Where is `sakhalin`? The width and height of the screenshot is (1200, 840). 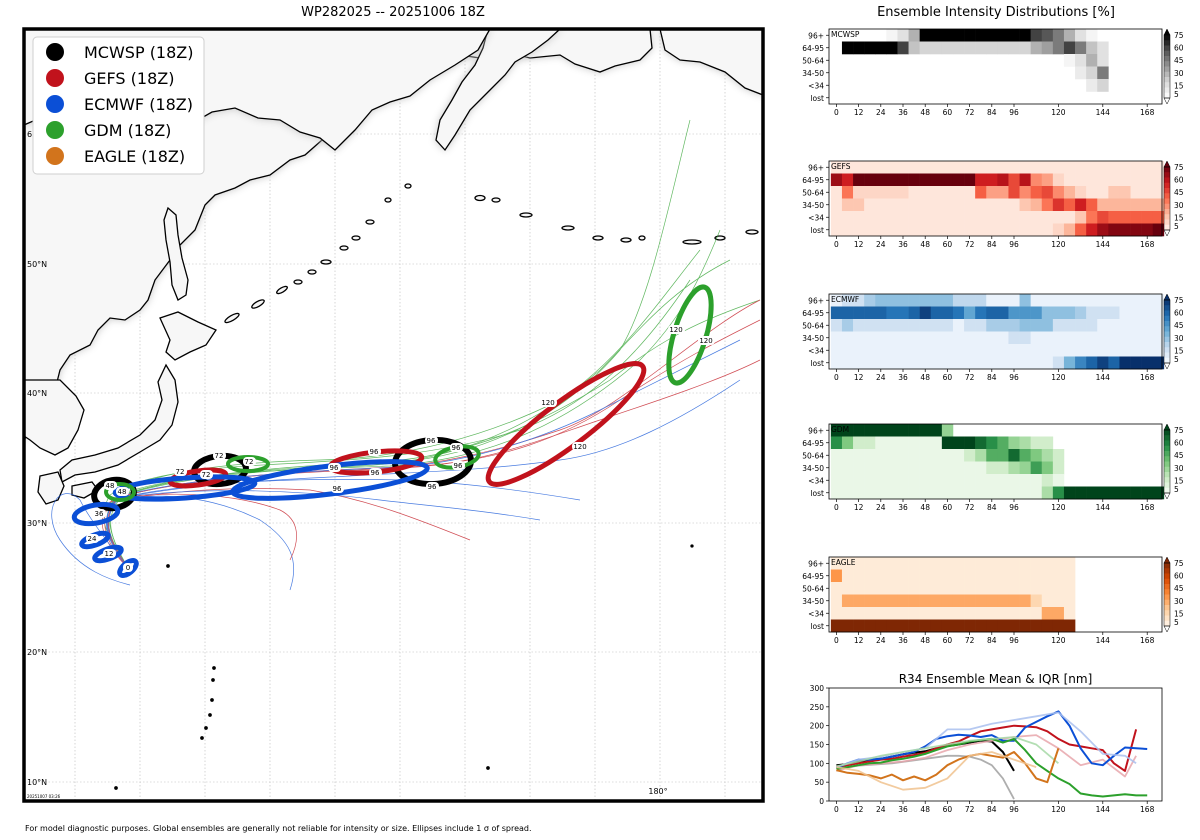 sakhalin is located at coordinates (176, 253).